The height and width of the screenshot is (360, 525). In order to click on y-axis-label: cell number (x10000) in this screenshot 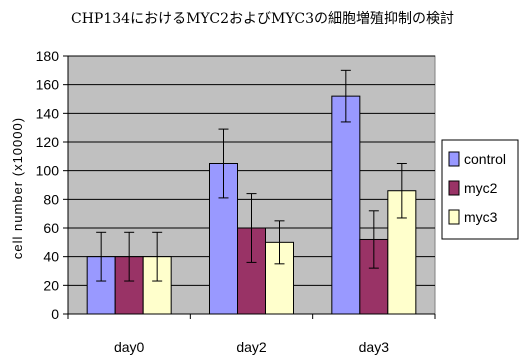, I will do `click(17, 188)`.